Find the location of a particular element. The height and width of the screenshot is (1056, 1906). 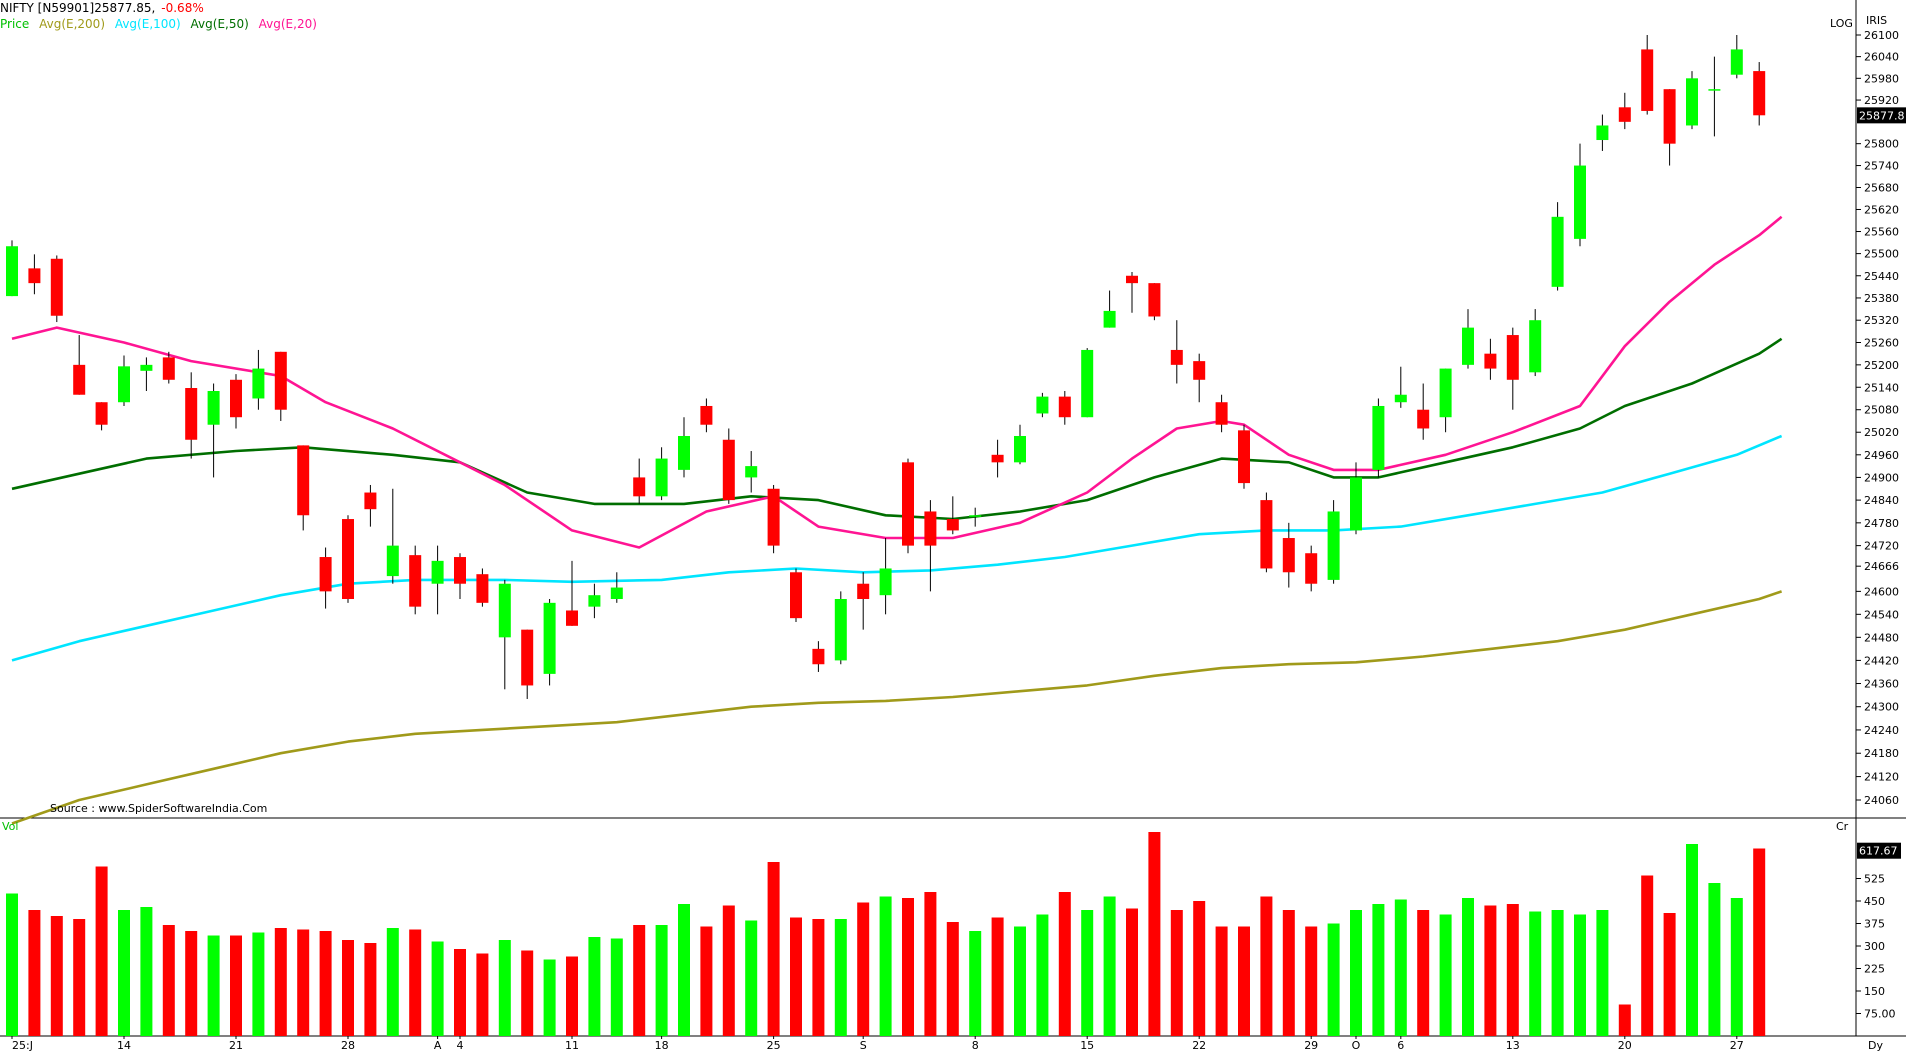

time-tick-label: O is located at coordinates (1356, 1045).